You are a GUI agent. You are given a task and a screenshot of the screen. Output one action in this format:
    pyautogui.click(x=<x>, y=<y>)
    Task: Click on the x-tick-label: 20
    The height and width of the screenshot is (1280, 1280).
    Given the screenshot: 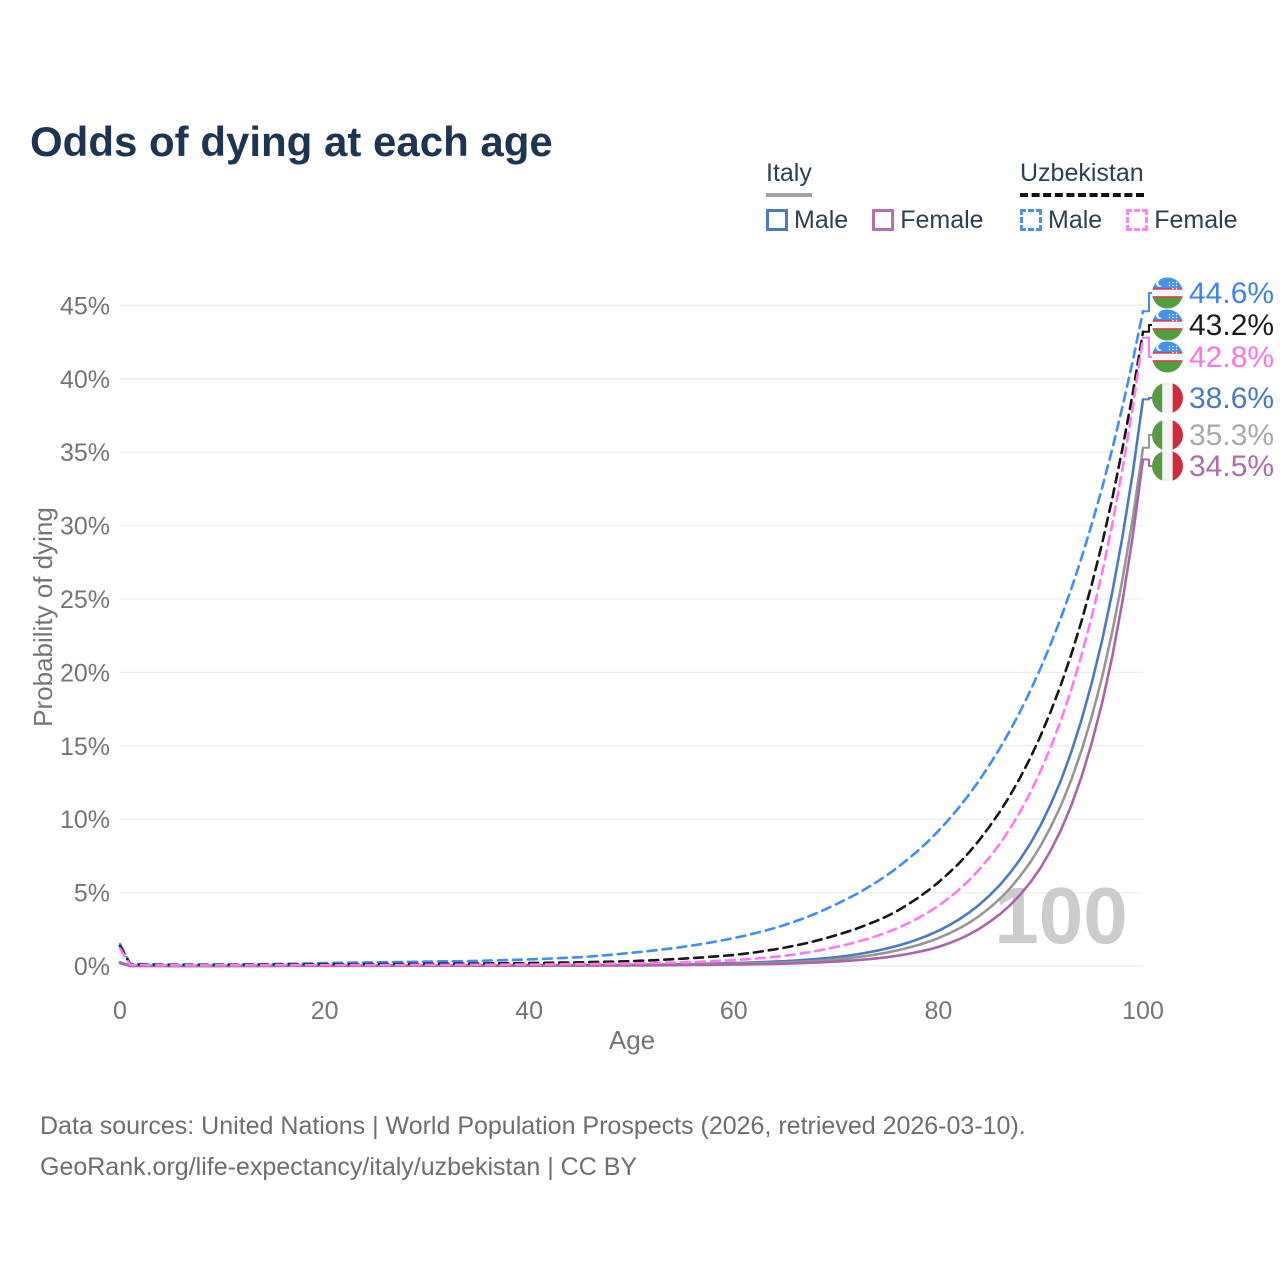 What is the action you would take?
    pyautogui.click(x=325, y=1011)
    